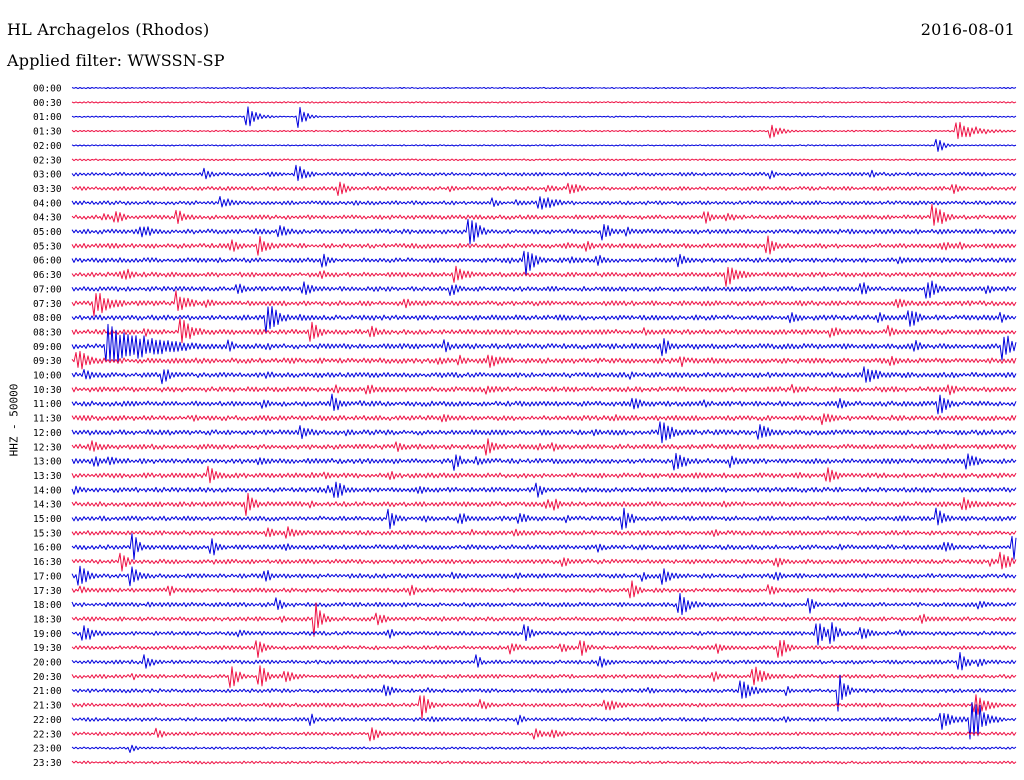 This screenshot has height=780, width=1024. I want to click on time-tick-label: 23:30, so click(47, 763).